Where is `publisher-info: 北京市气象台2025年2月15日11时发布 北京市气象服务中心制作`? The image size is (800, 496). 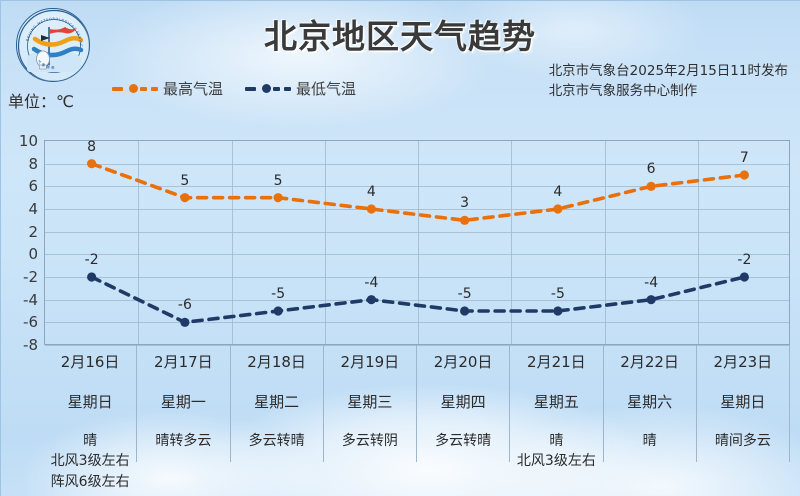
publisher-info: 北京市气象台2025年2月15日11时发布 北京市气象服务中心制作 is located at coordinates (668, 81).